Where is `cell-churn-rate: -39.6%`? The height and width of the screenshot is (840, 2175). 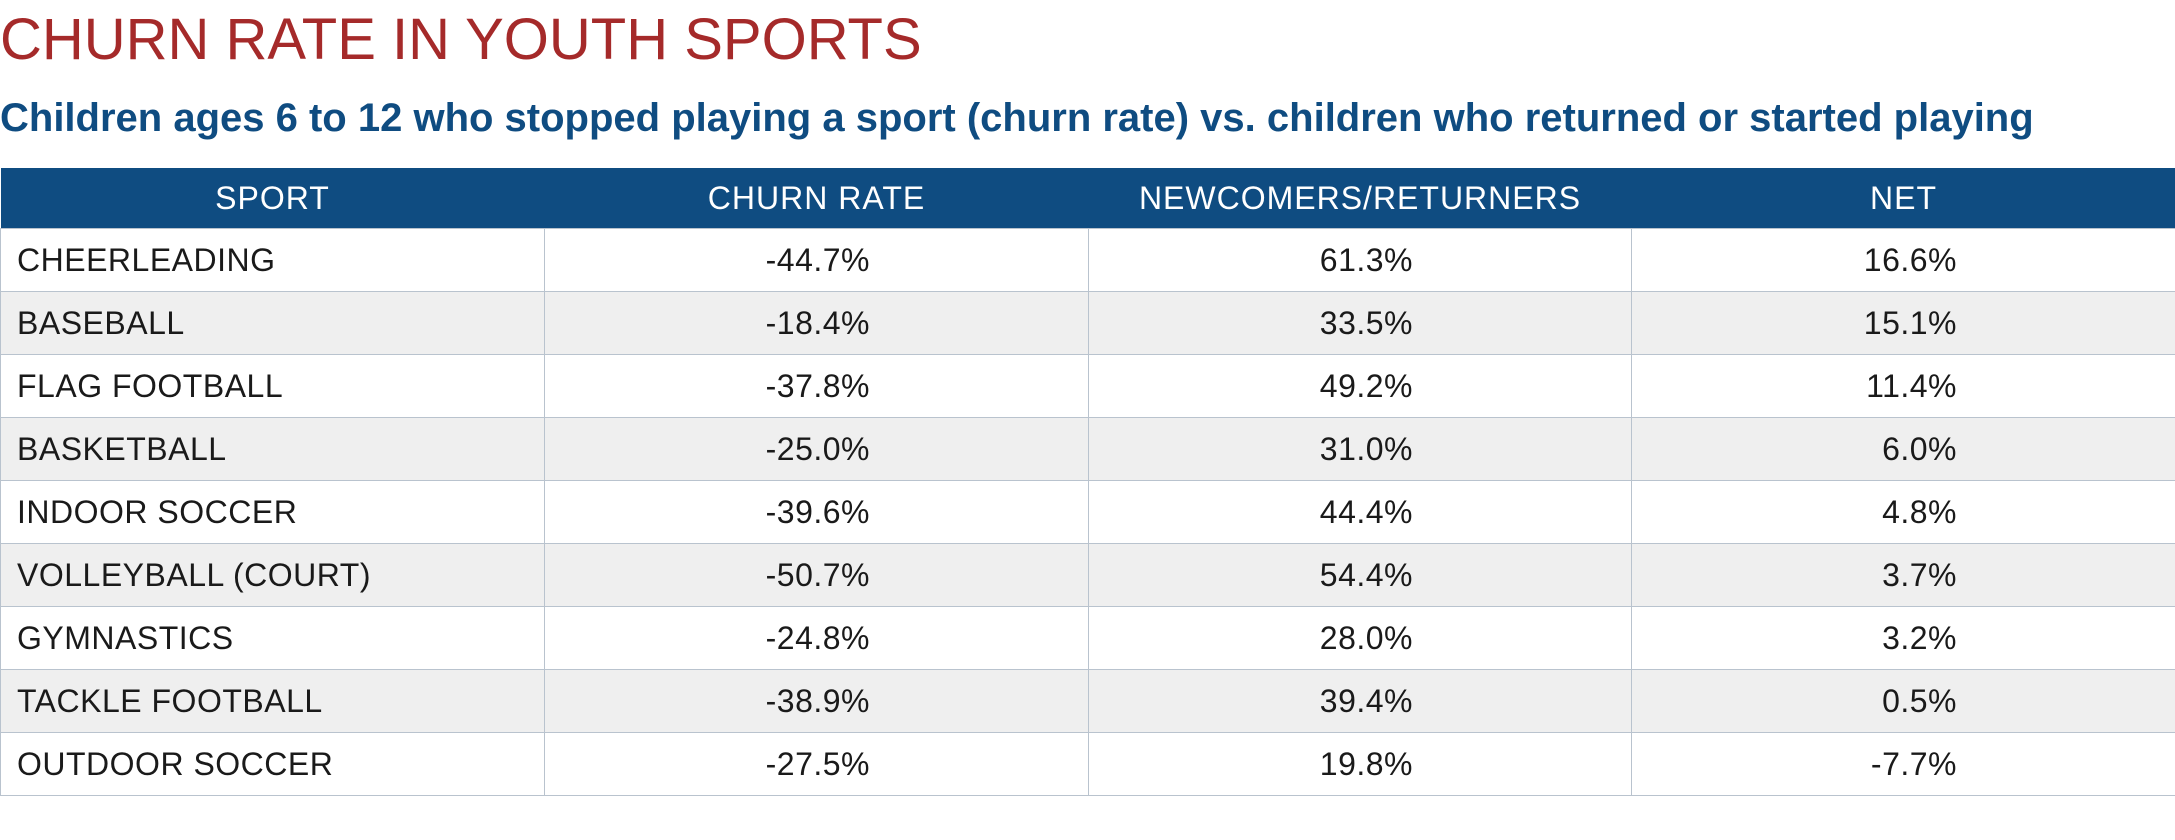
cell-churn-rate: -39.6% is located at coordinates (816, 512).